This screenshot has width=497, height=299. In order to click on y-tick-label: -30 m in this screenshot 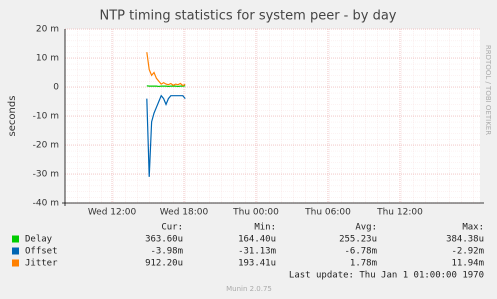, I will do `click(46, 175)`.